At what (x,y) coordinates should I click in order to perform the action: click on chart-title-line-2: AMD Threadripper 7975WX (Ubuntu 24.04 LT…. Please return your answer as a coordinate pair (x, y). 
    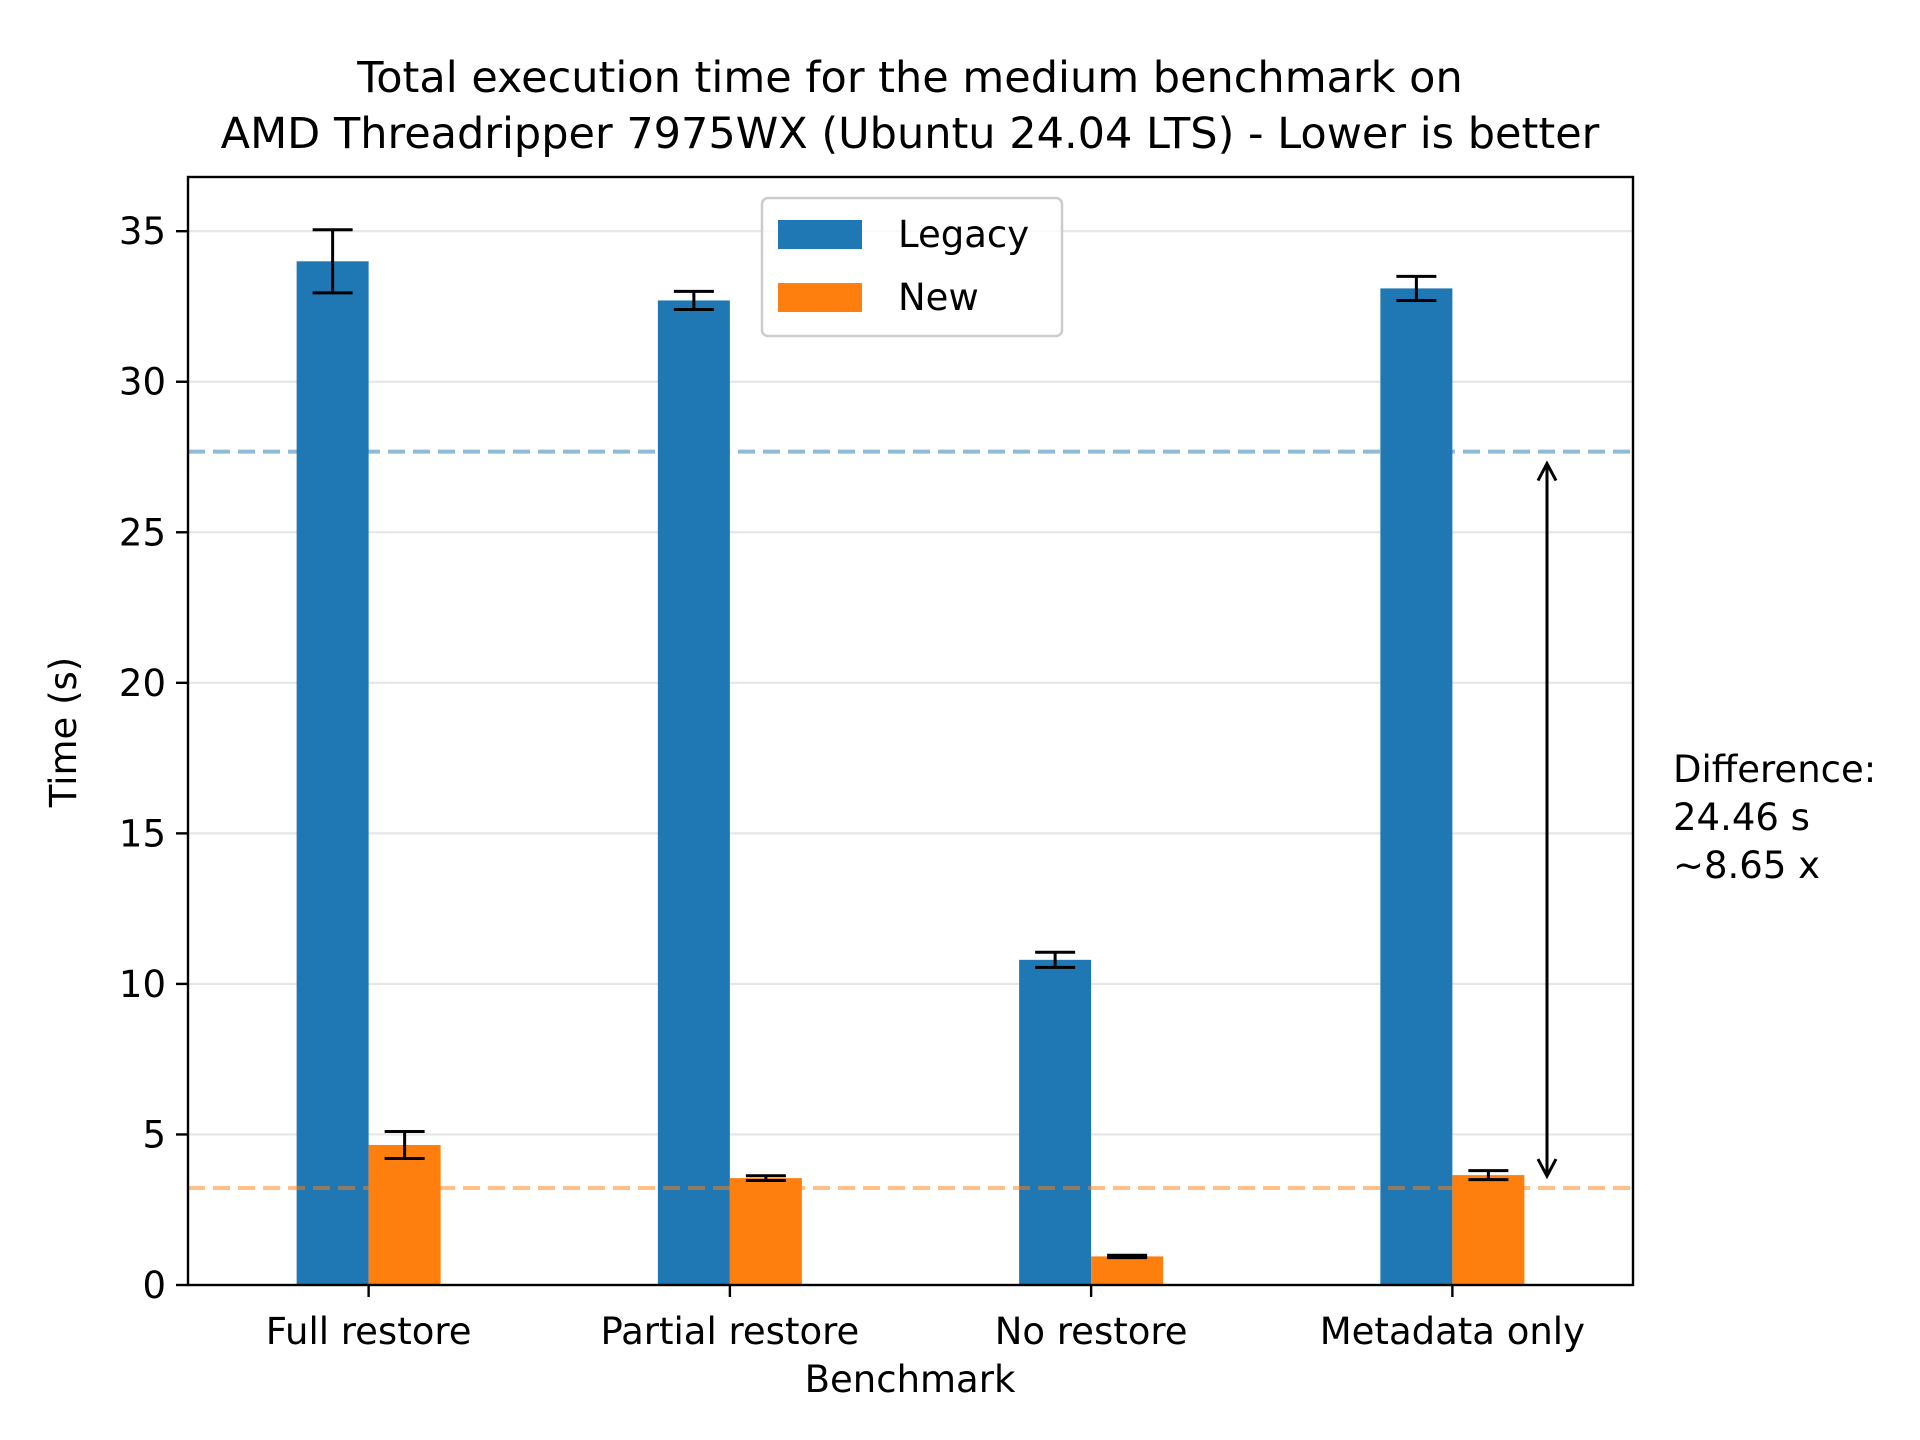
    Looking at the image, I should click on (910, 134).